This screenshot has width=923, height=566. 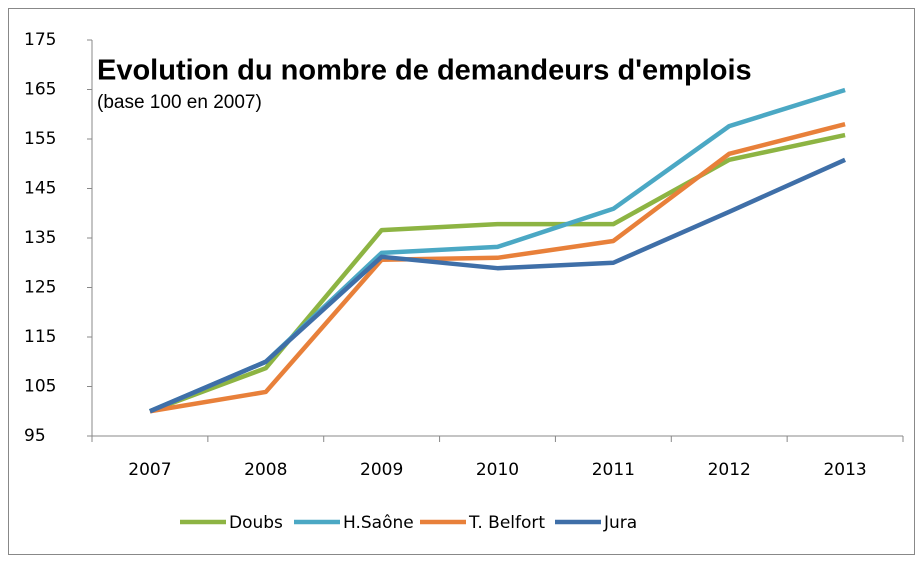 What do you see at coordinates (506, 523) in the screenshot?
I see `legend-label: T. Belfort` at bounding box center [506, 523].